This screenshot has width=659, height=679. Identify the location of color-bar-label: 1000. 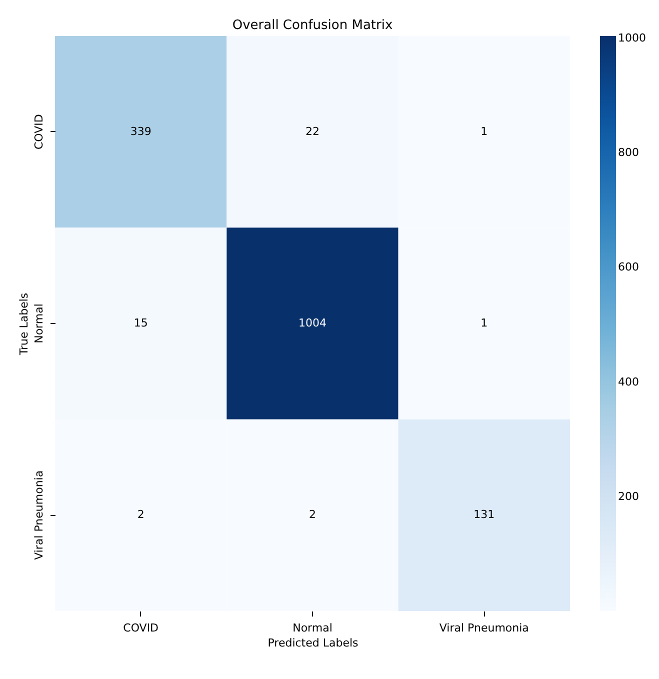
(632, 37).